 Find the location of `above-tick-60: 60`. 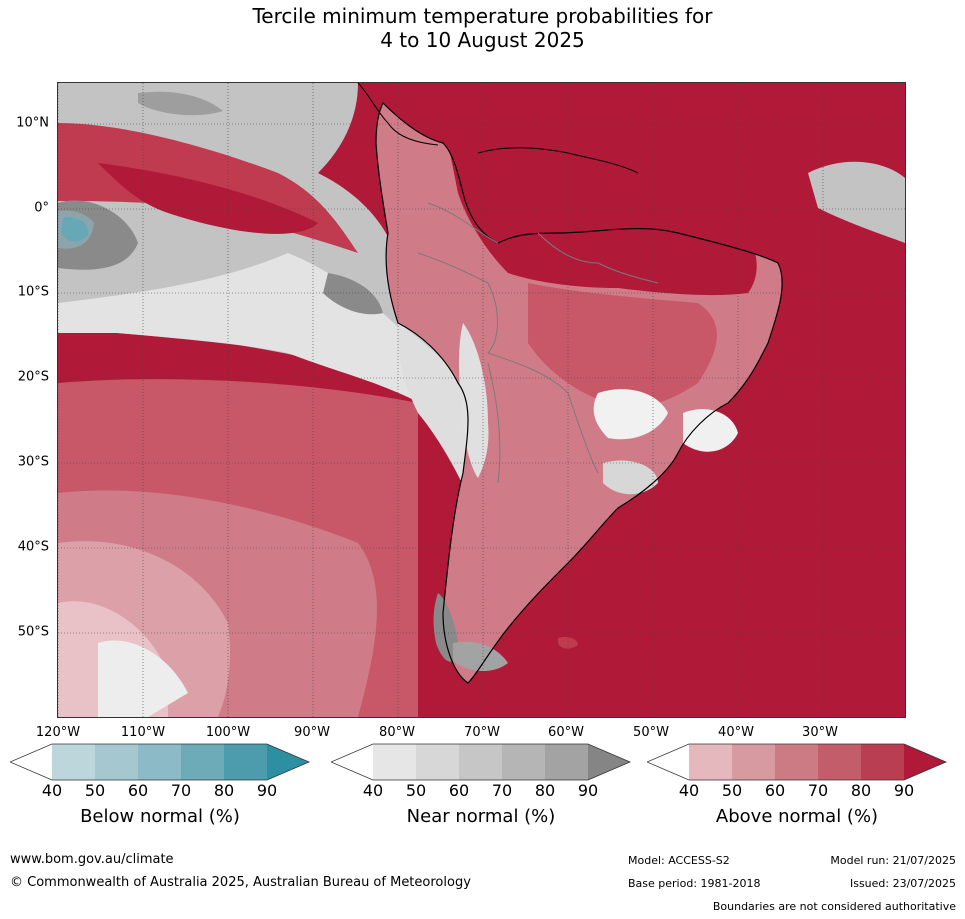

above-tick-60: 60 is located at coordinates (775, 790).